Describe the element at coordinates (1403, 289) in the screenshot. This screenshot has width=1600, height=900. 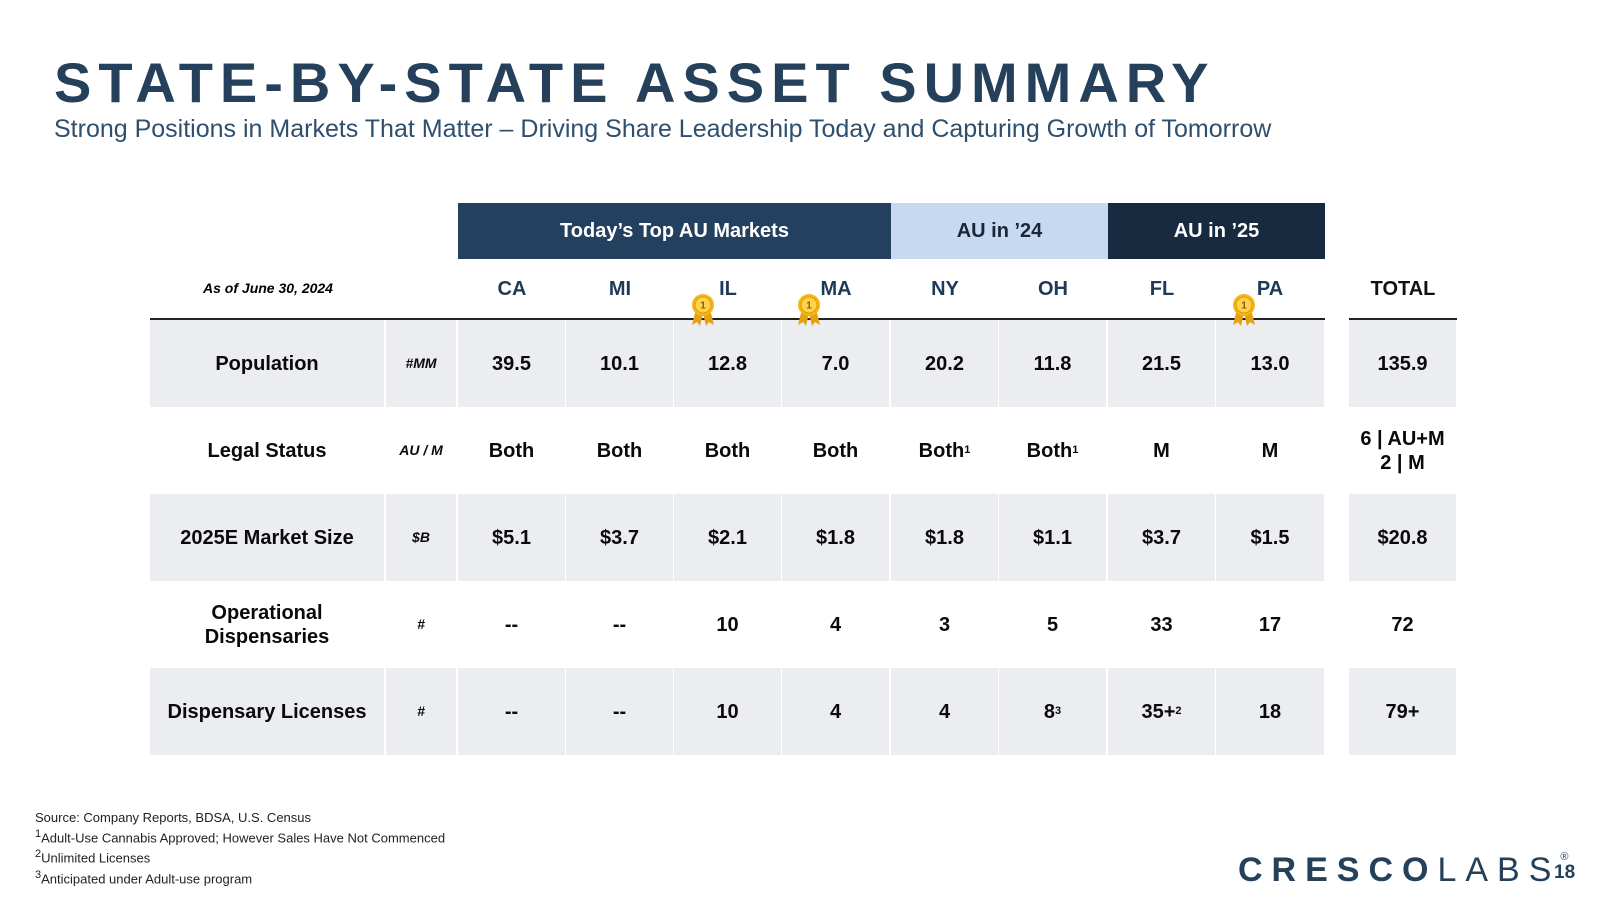
I see `column-header-total: TOTAL` at that location.